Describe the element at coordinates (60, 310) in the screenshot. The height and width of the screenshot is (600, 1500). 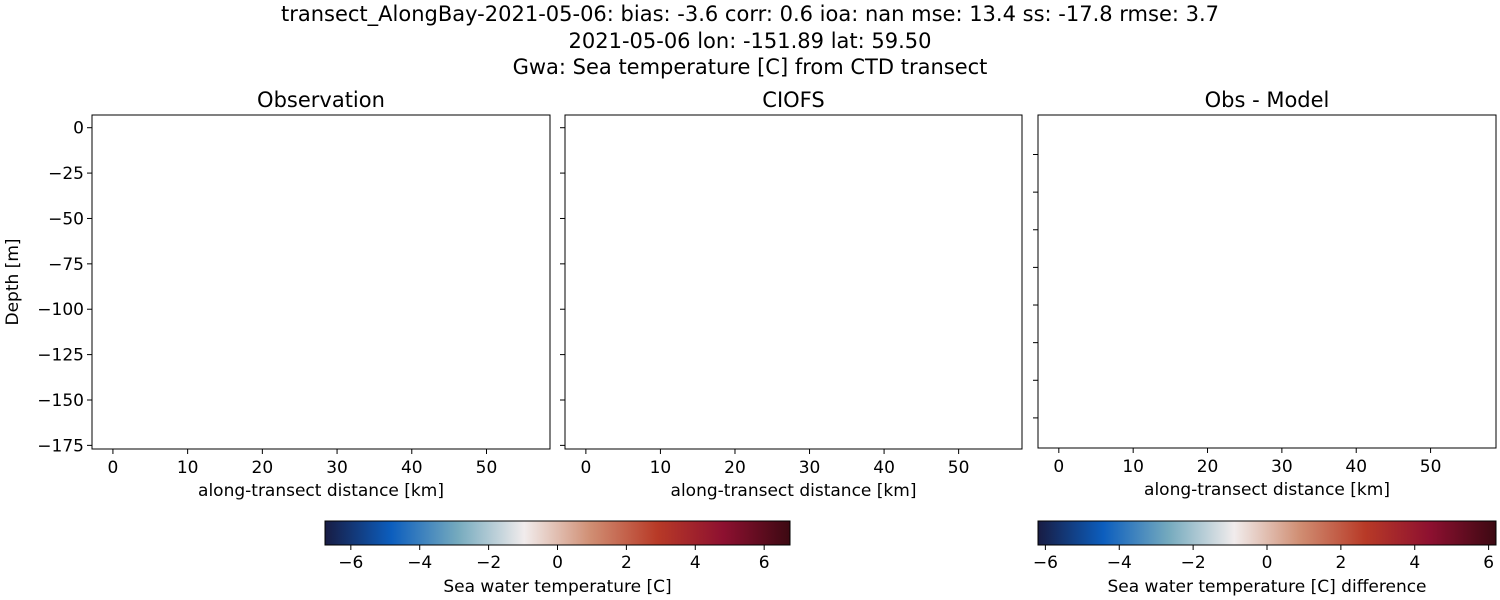
I see `y-tick-label: −100` at that location.